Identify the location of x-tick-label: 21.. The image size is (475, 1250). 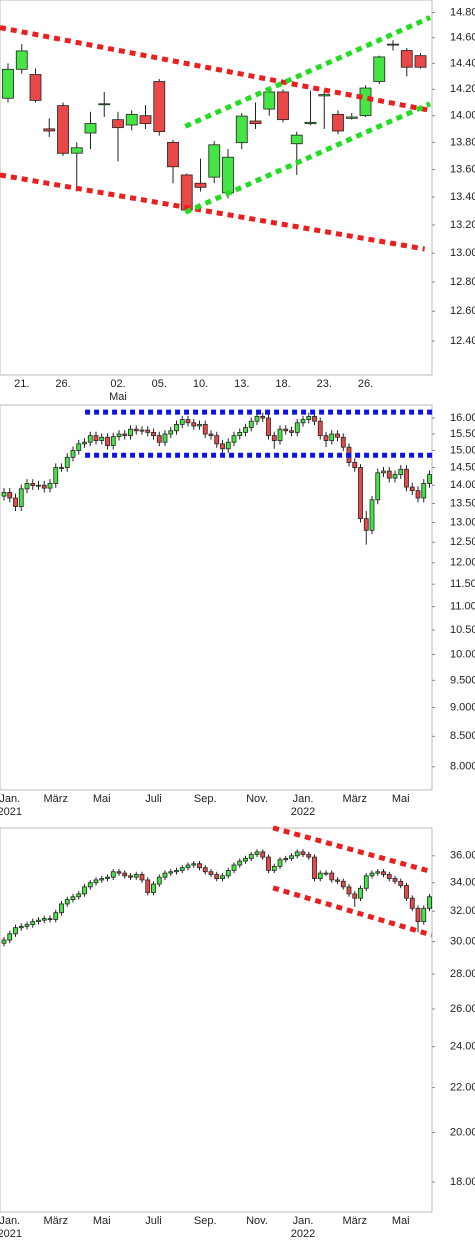
(21, 384).